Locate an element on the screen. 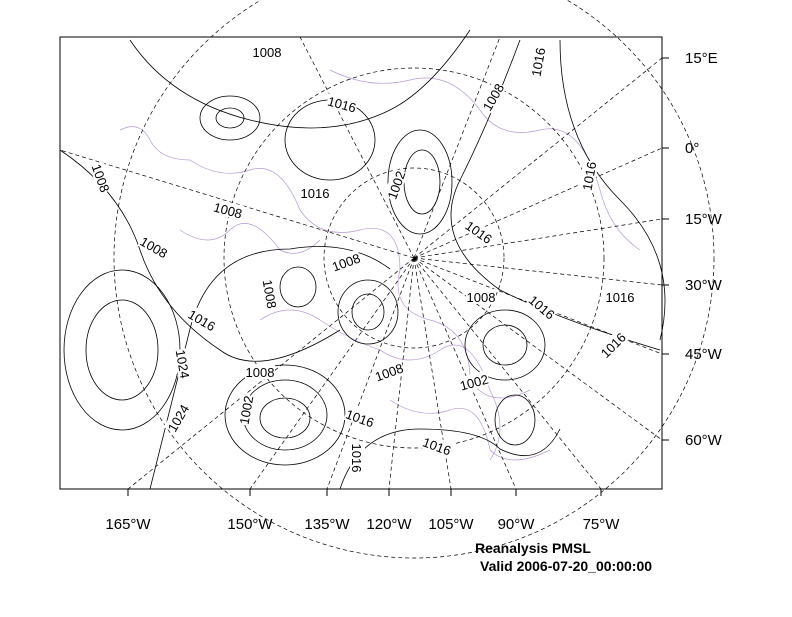 The image size is (792, 617). map-subtitle: Valid 2006-07-20_00:00:00 is located at coordinates (566, 566).